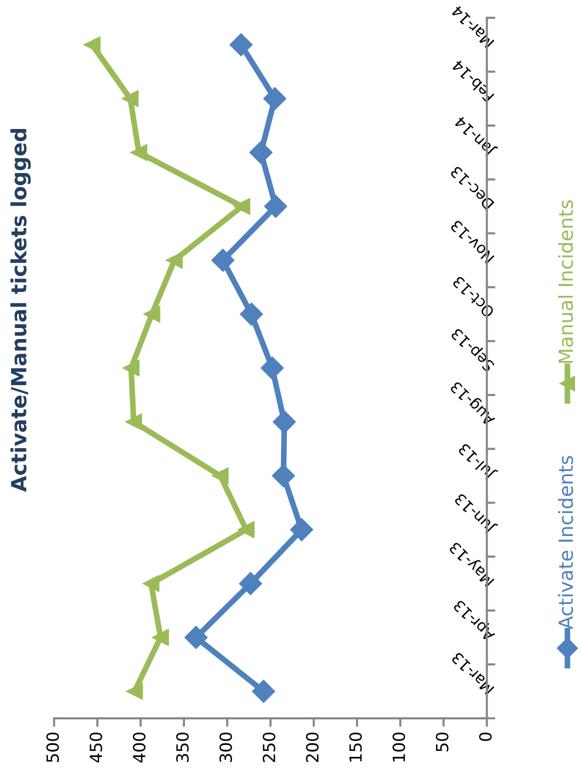  I want to click on x-tick-label: 100, so click(399, 747).